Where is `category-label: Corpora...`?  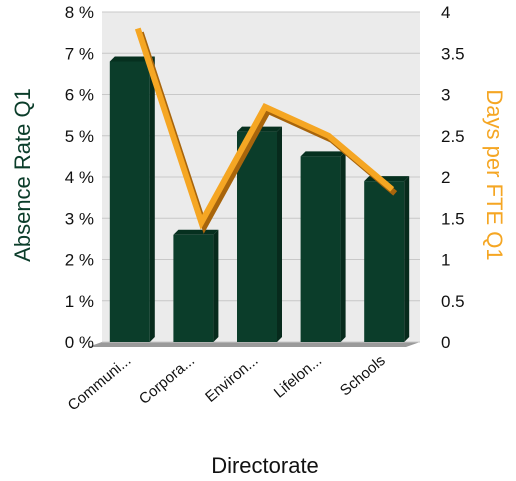
category-label: Corpora... is located at coordinates (167, 380).